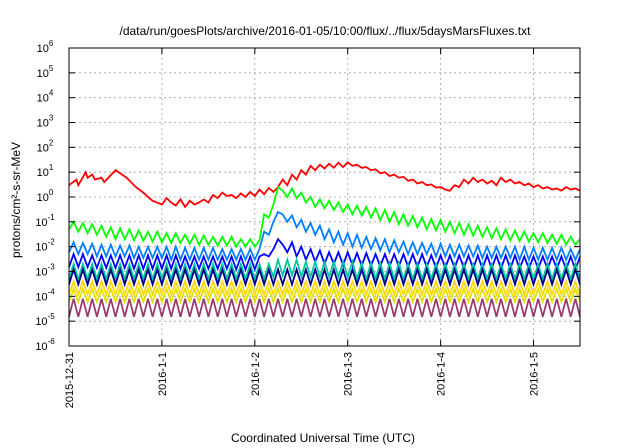 This screenshot has height=448, width=640. What do you see at coordinates (45, 320) in the screenshot?
I see `y-tick-label: 10⁻⁵` at bounding box center [45, 320].